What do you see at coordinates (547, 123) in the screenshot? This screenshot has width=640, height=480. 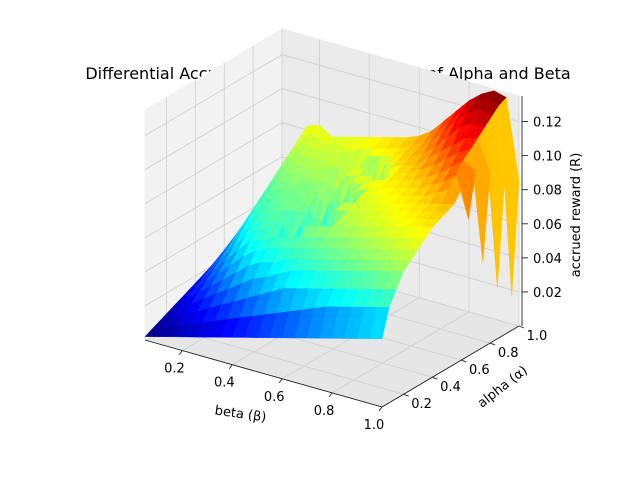 I see `reward-tick-label: 0.12` at bounding box center [547, 123].